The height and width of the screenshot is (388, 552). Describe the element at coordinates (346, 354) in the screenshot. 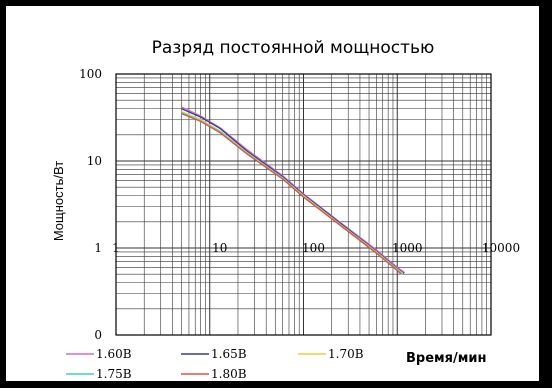

I see `legend-label: 1.70В` at that location.